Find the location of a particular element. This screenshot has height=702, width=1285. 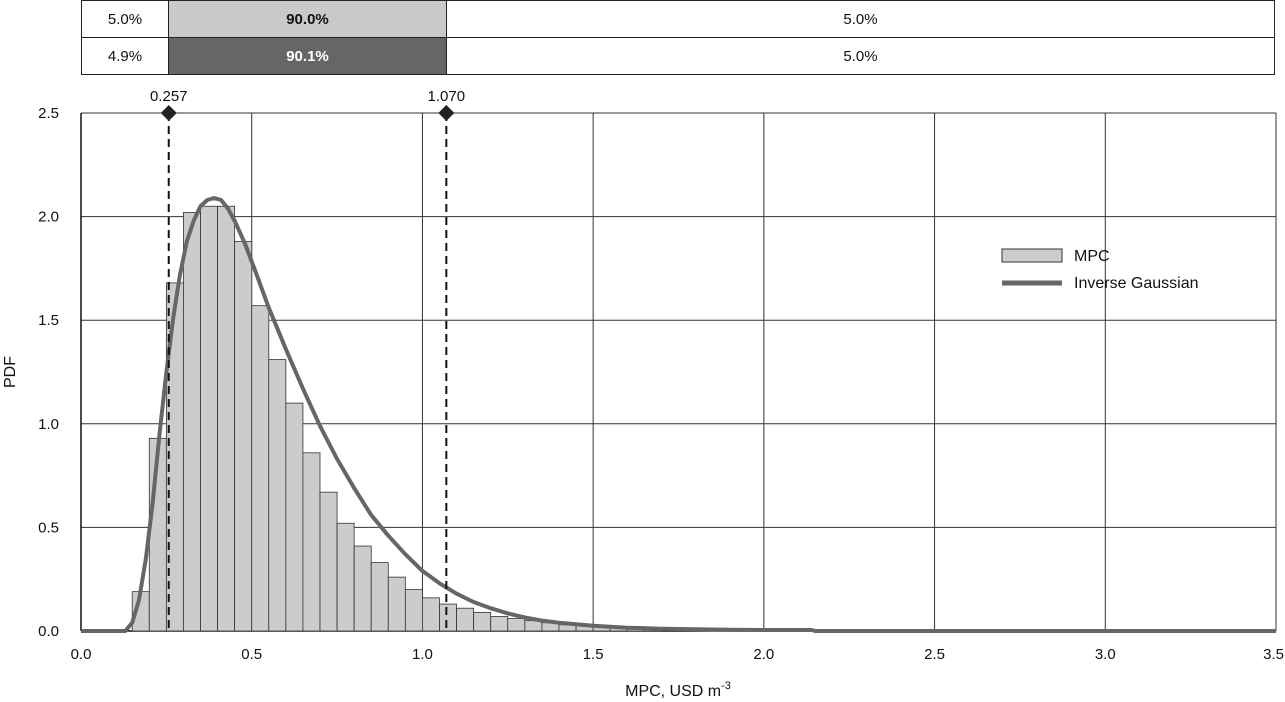

x-tick-label: 0.0 is located at coordinates (81, 654).